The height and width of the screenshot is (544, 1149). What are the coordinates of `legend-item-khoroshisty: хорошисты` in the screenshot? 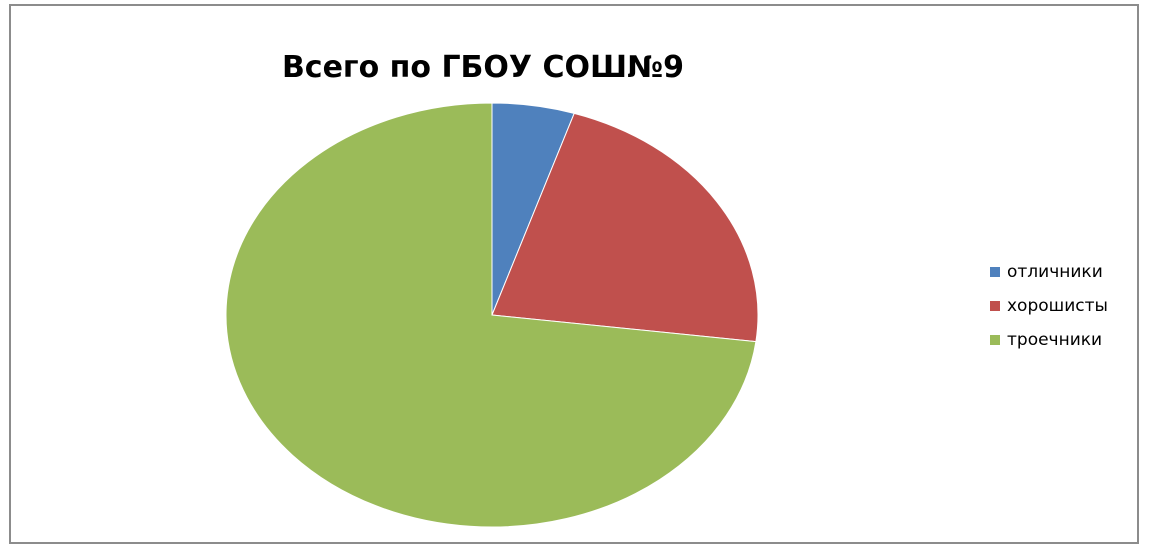 It's located at (1049, 306).